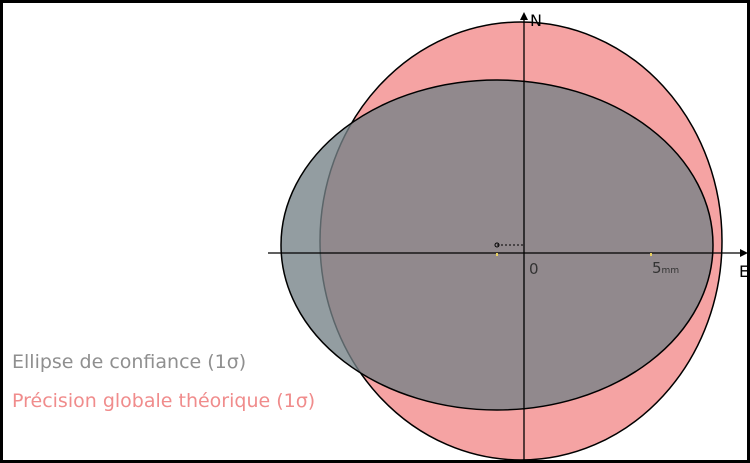  Describe the element at coordinates (744, 271) in the screenshot. I see `east-label: E` at that location.